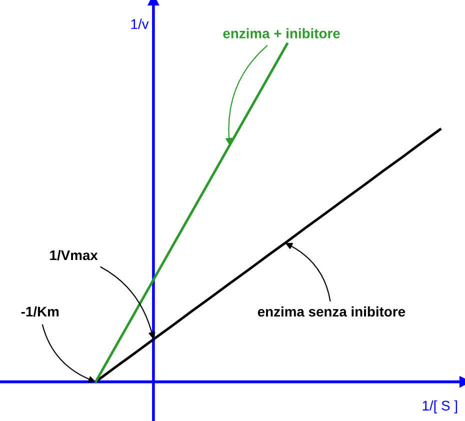 The width and height of the screenshot is (465, 421). I want to click on annotation: 1/Vmax, so click(74, 255).